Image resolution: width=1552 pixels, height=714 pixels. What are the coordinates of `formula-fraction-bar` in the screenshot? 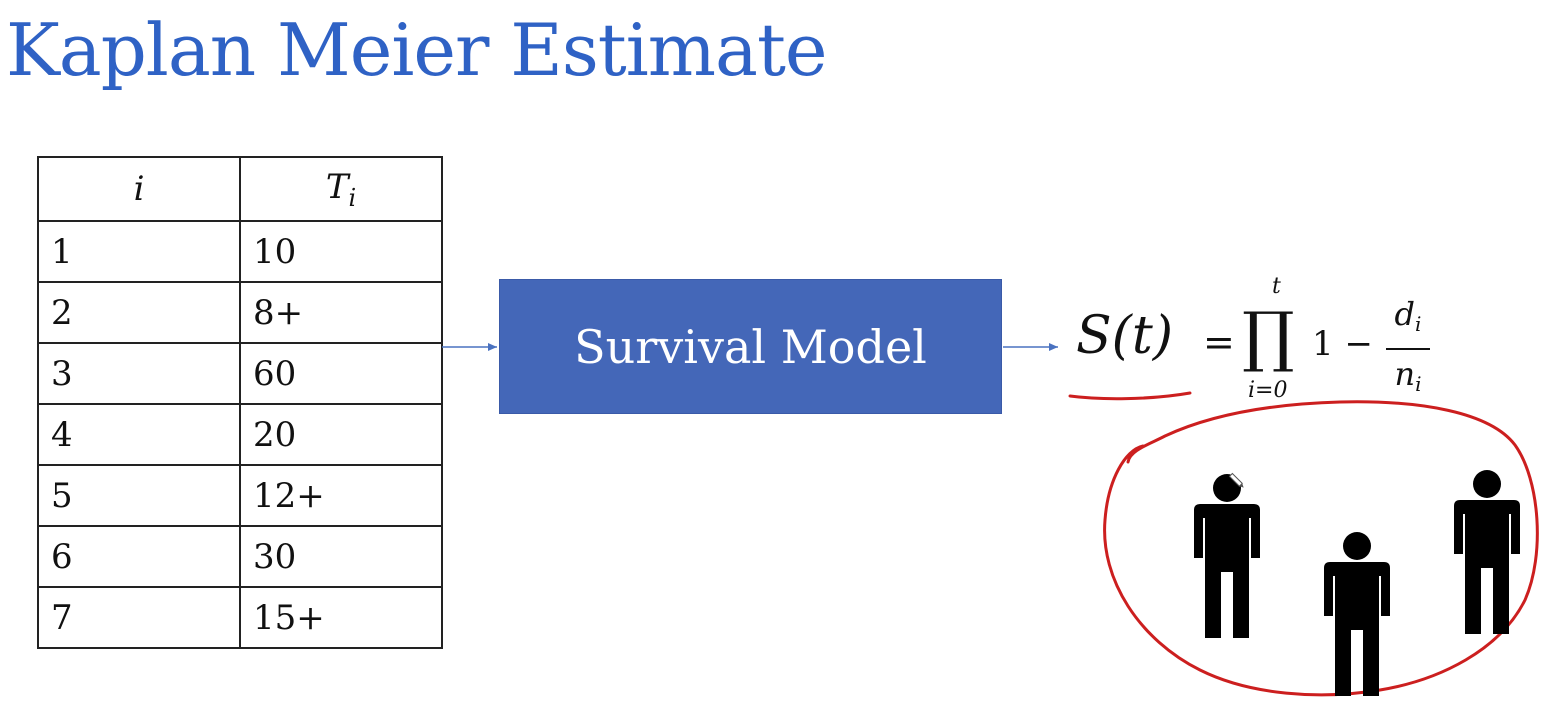 It's located at (1408, 349).